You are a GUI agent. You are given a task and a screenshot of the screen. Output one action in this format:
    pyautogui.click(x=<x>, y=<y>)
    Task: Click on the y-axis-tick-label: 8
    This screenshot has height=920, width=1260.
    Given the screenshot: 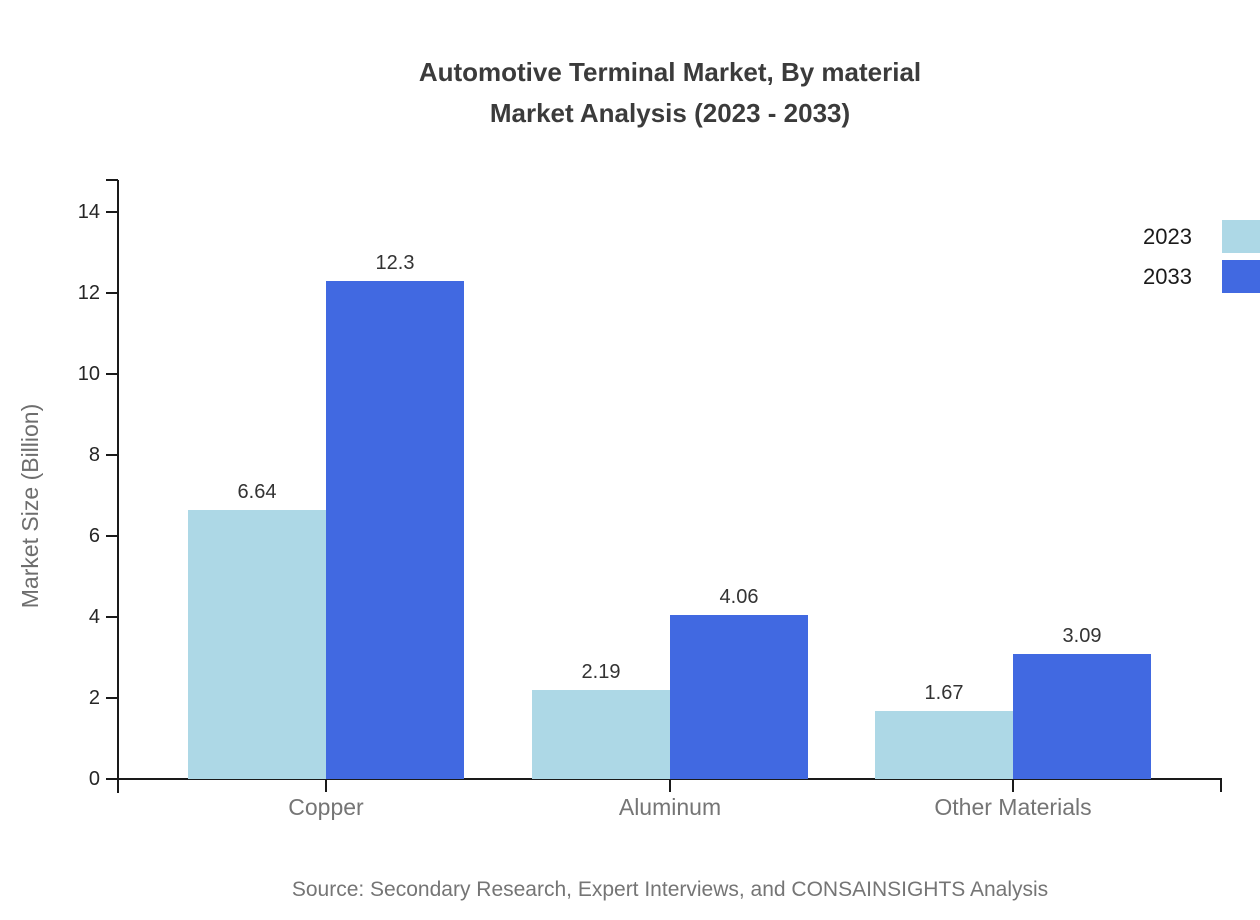 What is the action you would take?
    pyautogui.click(x=94, y=455)
    